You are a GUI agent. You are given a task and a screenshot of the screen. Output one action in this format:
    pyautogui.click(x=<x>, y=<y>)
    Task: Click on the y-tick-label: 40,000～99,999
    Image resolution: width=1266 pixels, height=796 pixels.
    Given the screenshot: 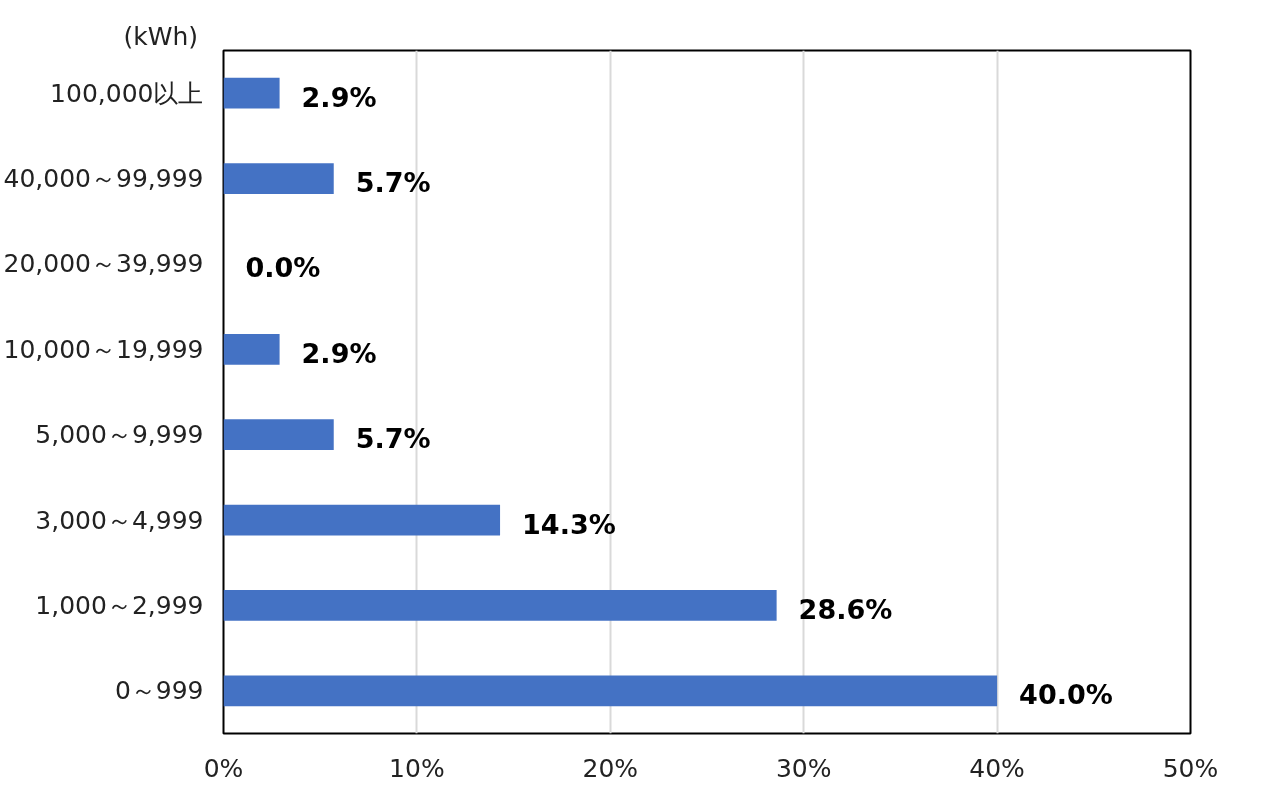 What is the action you would take?
    pyautogui.click(x=103, y=179)
    